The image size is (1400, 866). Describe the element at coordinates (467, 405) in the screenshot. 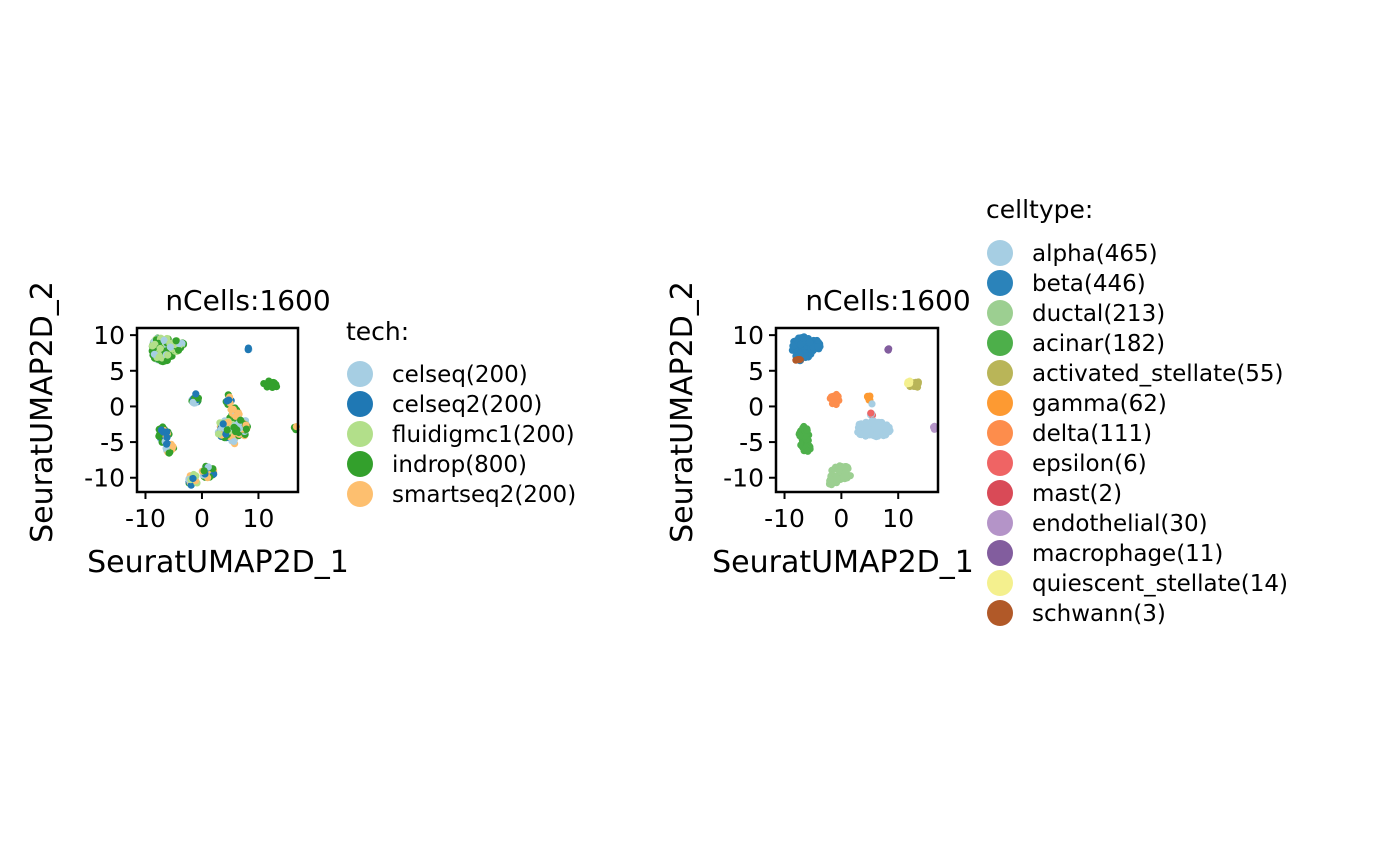

I see `legend-item-label: celseq2(200)` at that location.